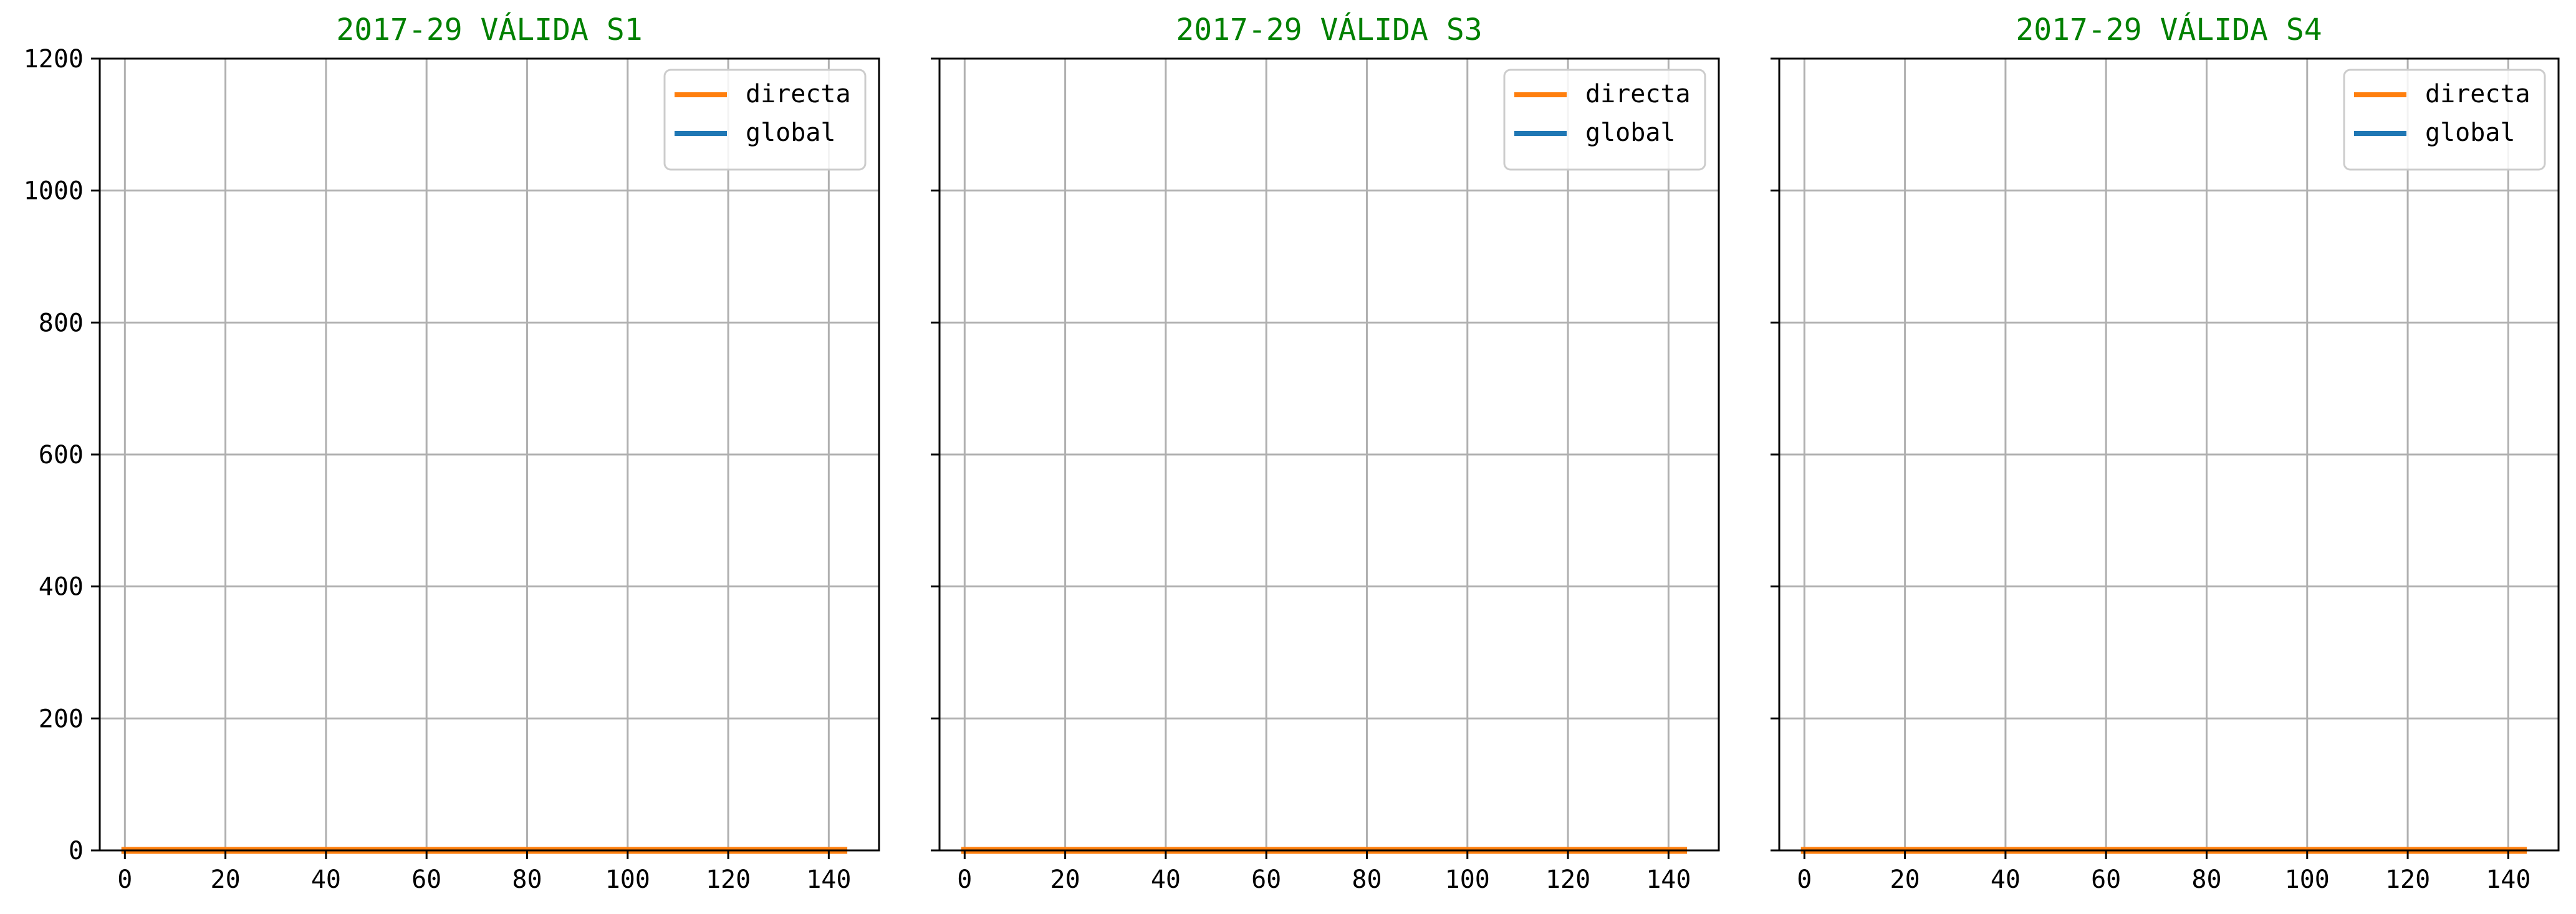  I want to click on chart-title: 2017-29 VÁLIDA S1, so click(489, 29).